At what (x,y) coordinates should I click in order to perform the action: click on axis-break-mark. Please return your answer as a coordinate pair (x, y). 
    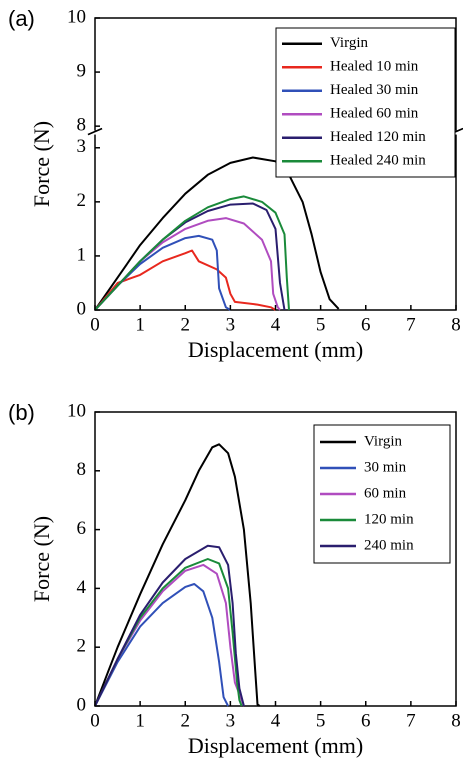
    Looking at the image, I should click on (95, 131).